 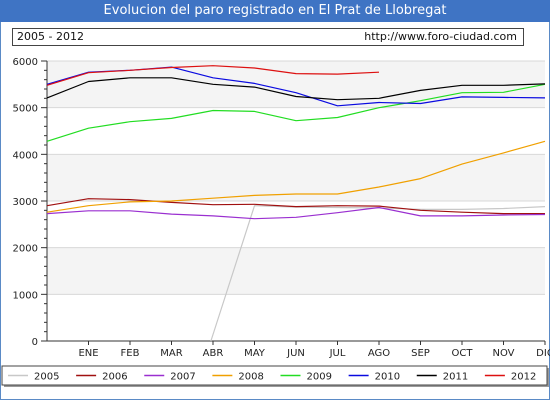 I want to click on x-tick-label: JUN, so click(x=295, y=353).